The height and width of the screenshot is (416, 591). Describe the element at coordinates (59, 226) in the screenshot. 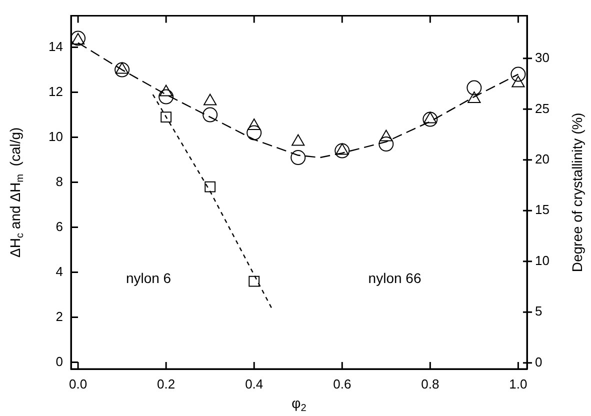

I see `y-tick-label: 6` at that location.